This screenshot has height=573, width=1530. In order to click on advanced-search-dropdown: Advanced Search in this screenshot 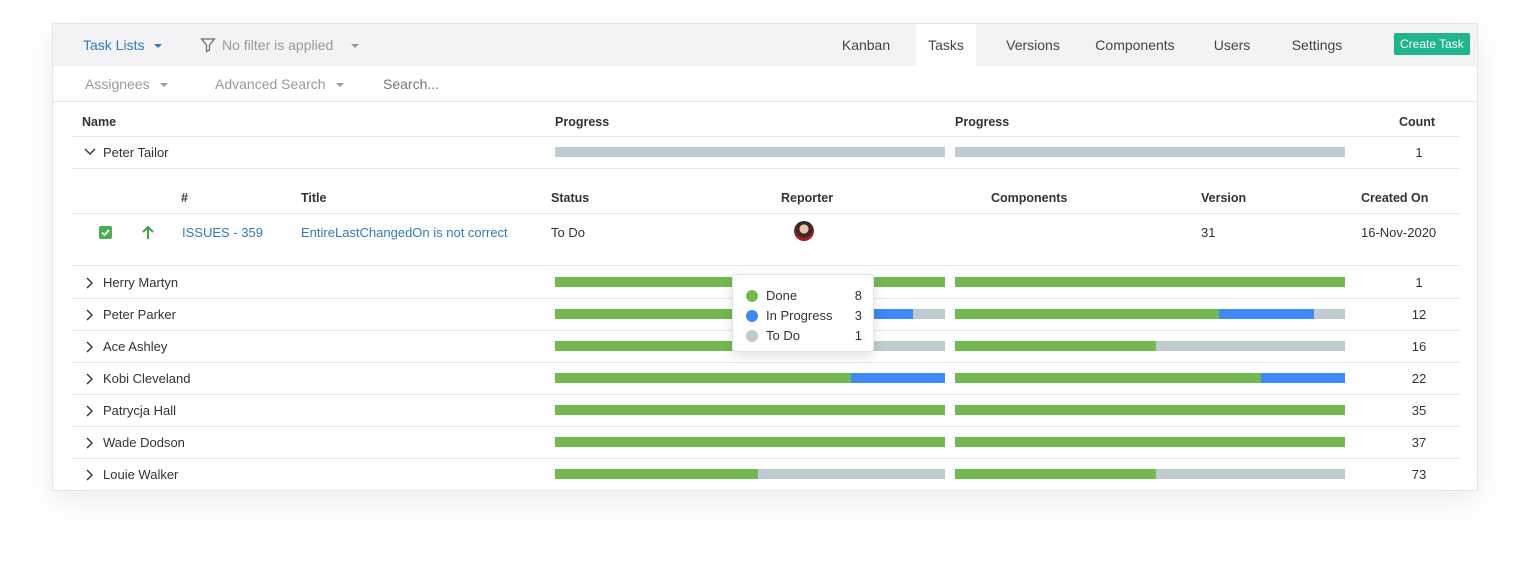, I will do `click(279, 84)`.